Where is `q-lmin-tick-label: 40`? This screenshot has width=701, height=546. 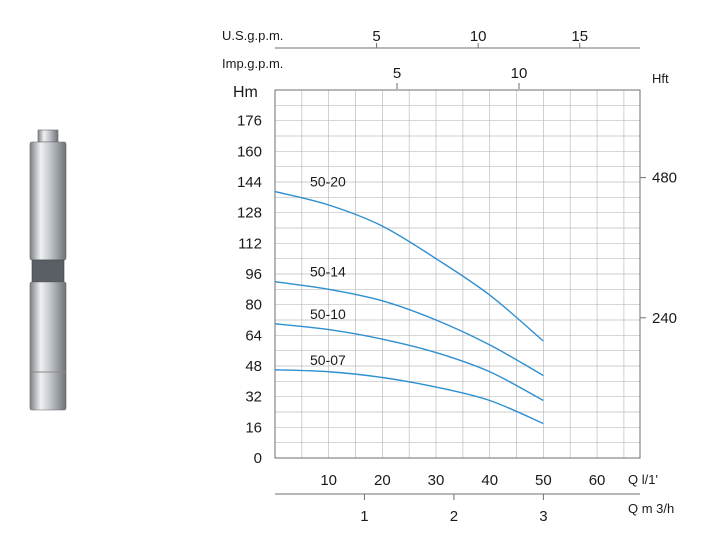
q-lmin-tick-label: 40 is located at coordinates (489, 480).